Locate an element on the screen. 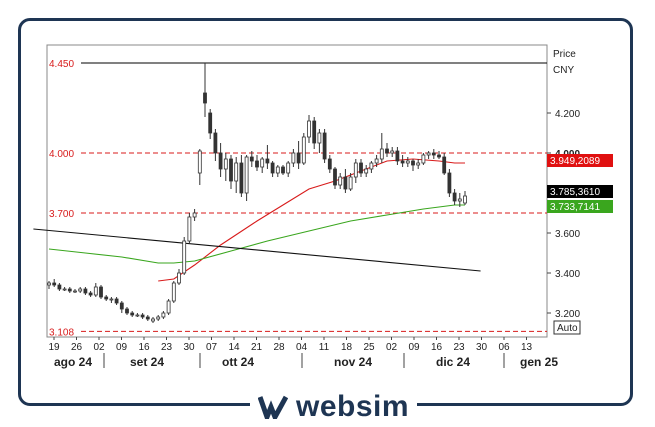 Image resolution: width=655 pixels, height=427 pixels. x-tick-label-6: 30 is located at coordinates (189, 347).